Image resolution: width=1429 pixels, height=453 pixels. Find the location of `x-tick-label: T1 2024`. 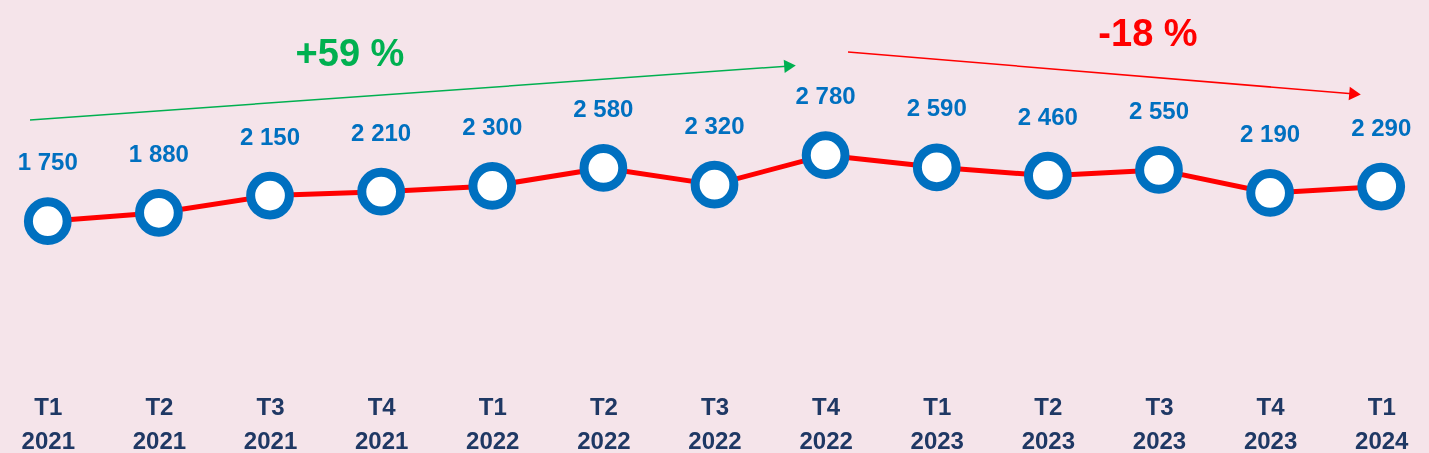

x-tick-label: T1 2024 is located at coordinates (1382, 422).